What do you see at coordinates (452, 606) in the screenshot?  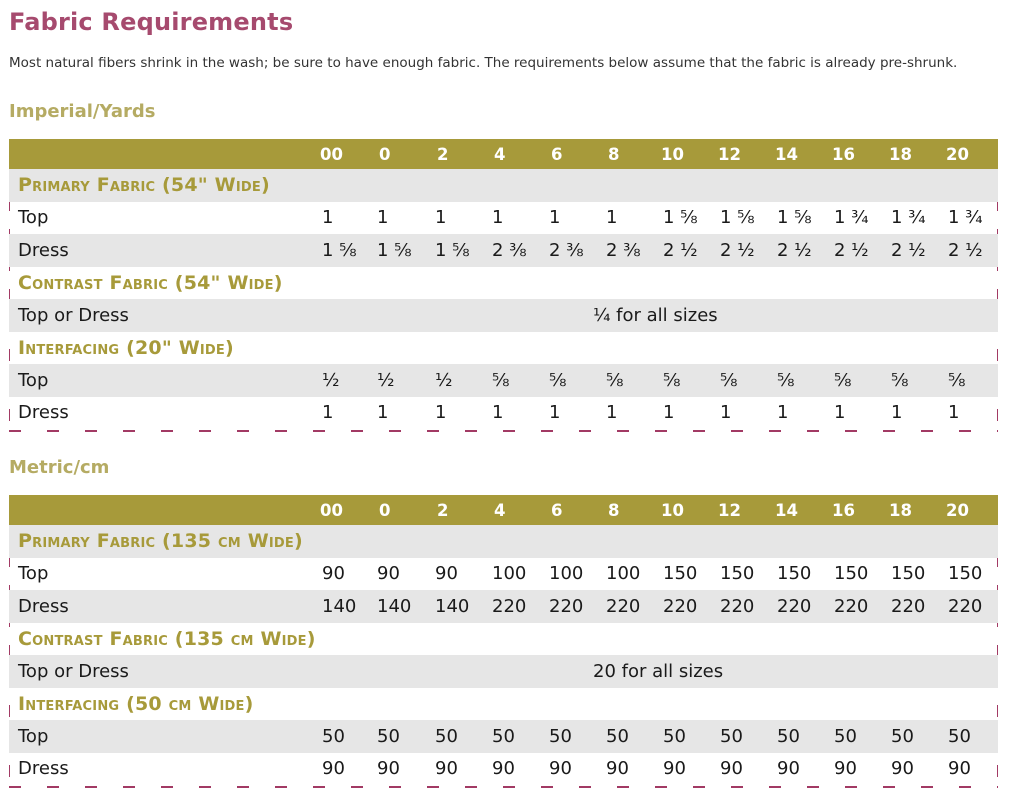 I see `value-cell: 140` at bounding box center [452, 606].